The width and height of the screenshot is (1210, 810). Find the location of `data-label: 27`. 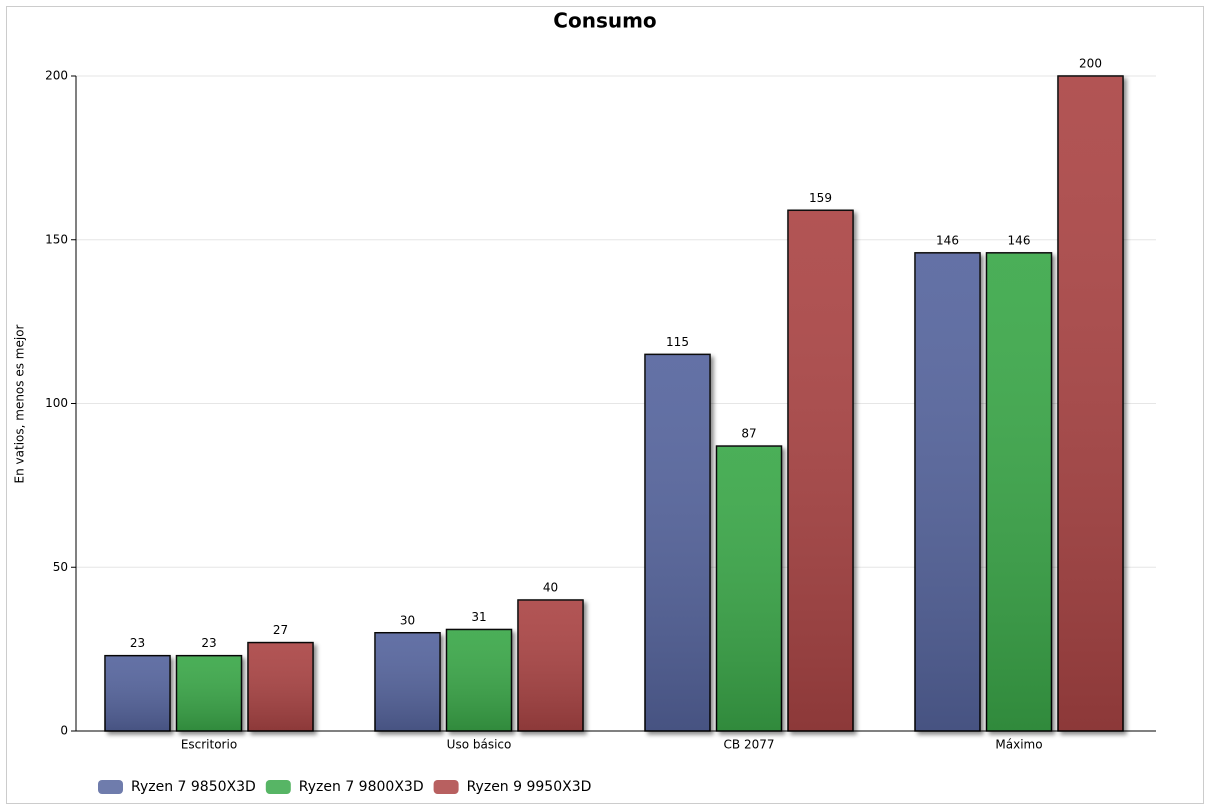

data-label: 27 is located at coordinates (280, 630).